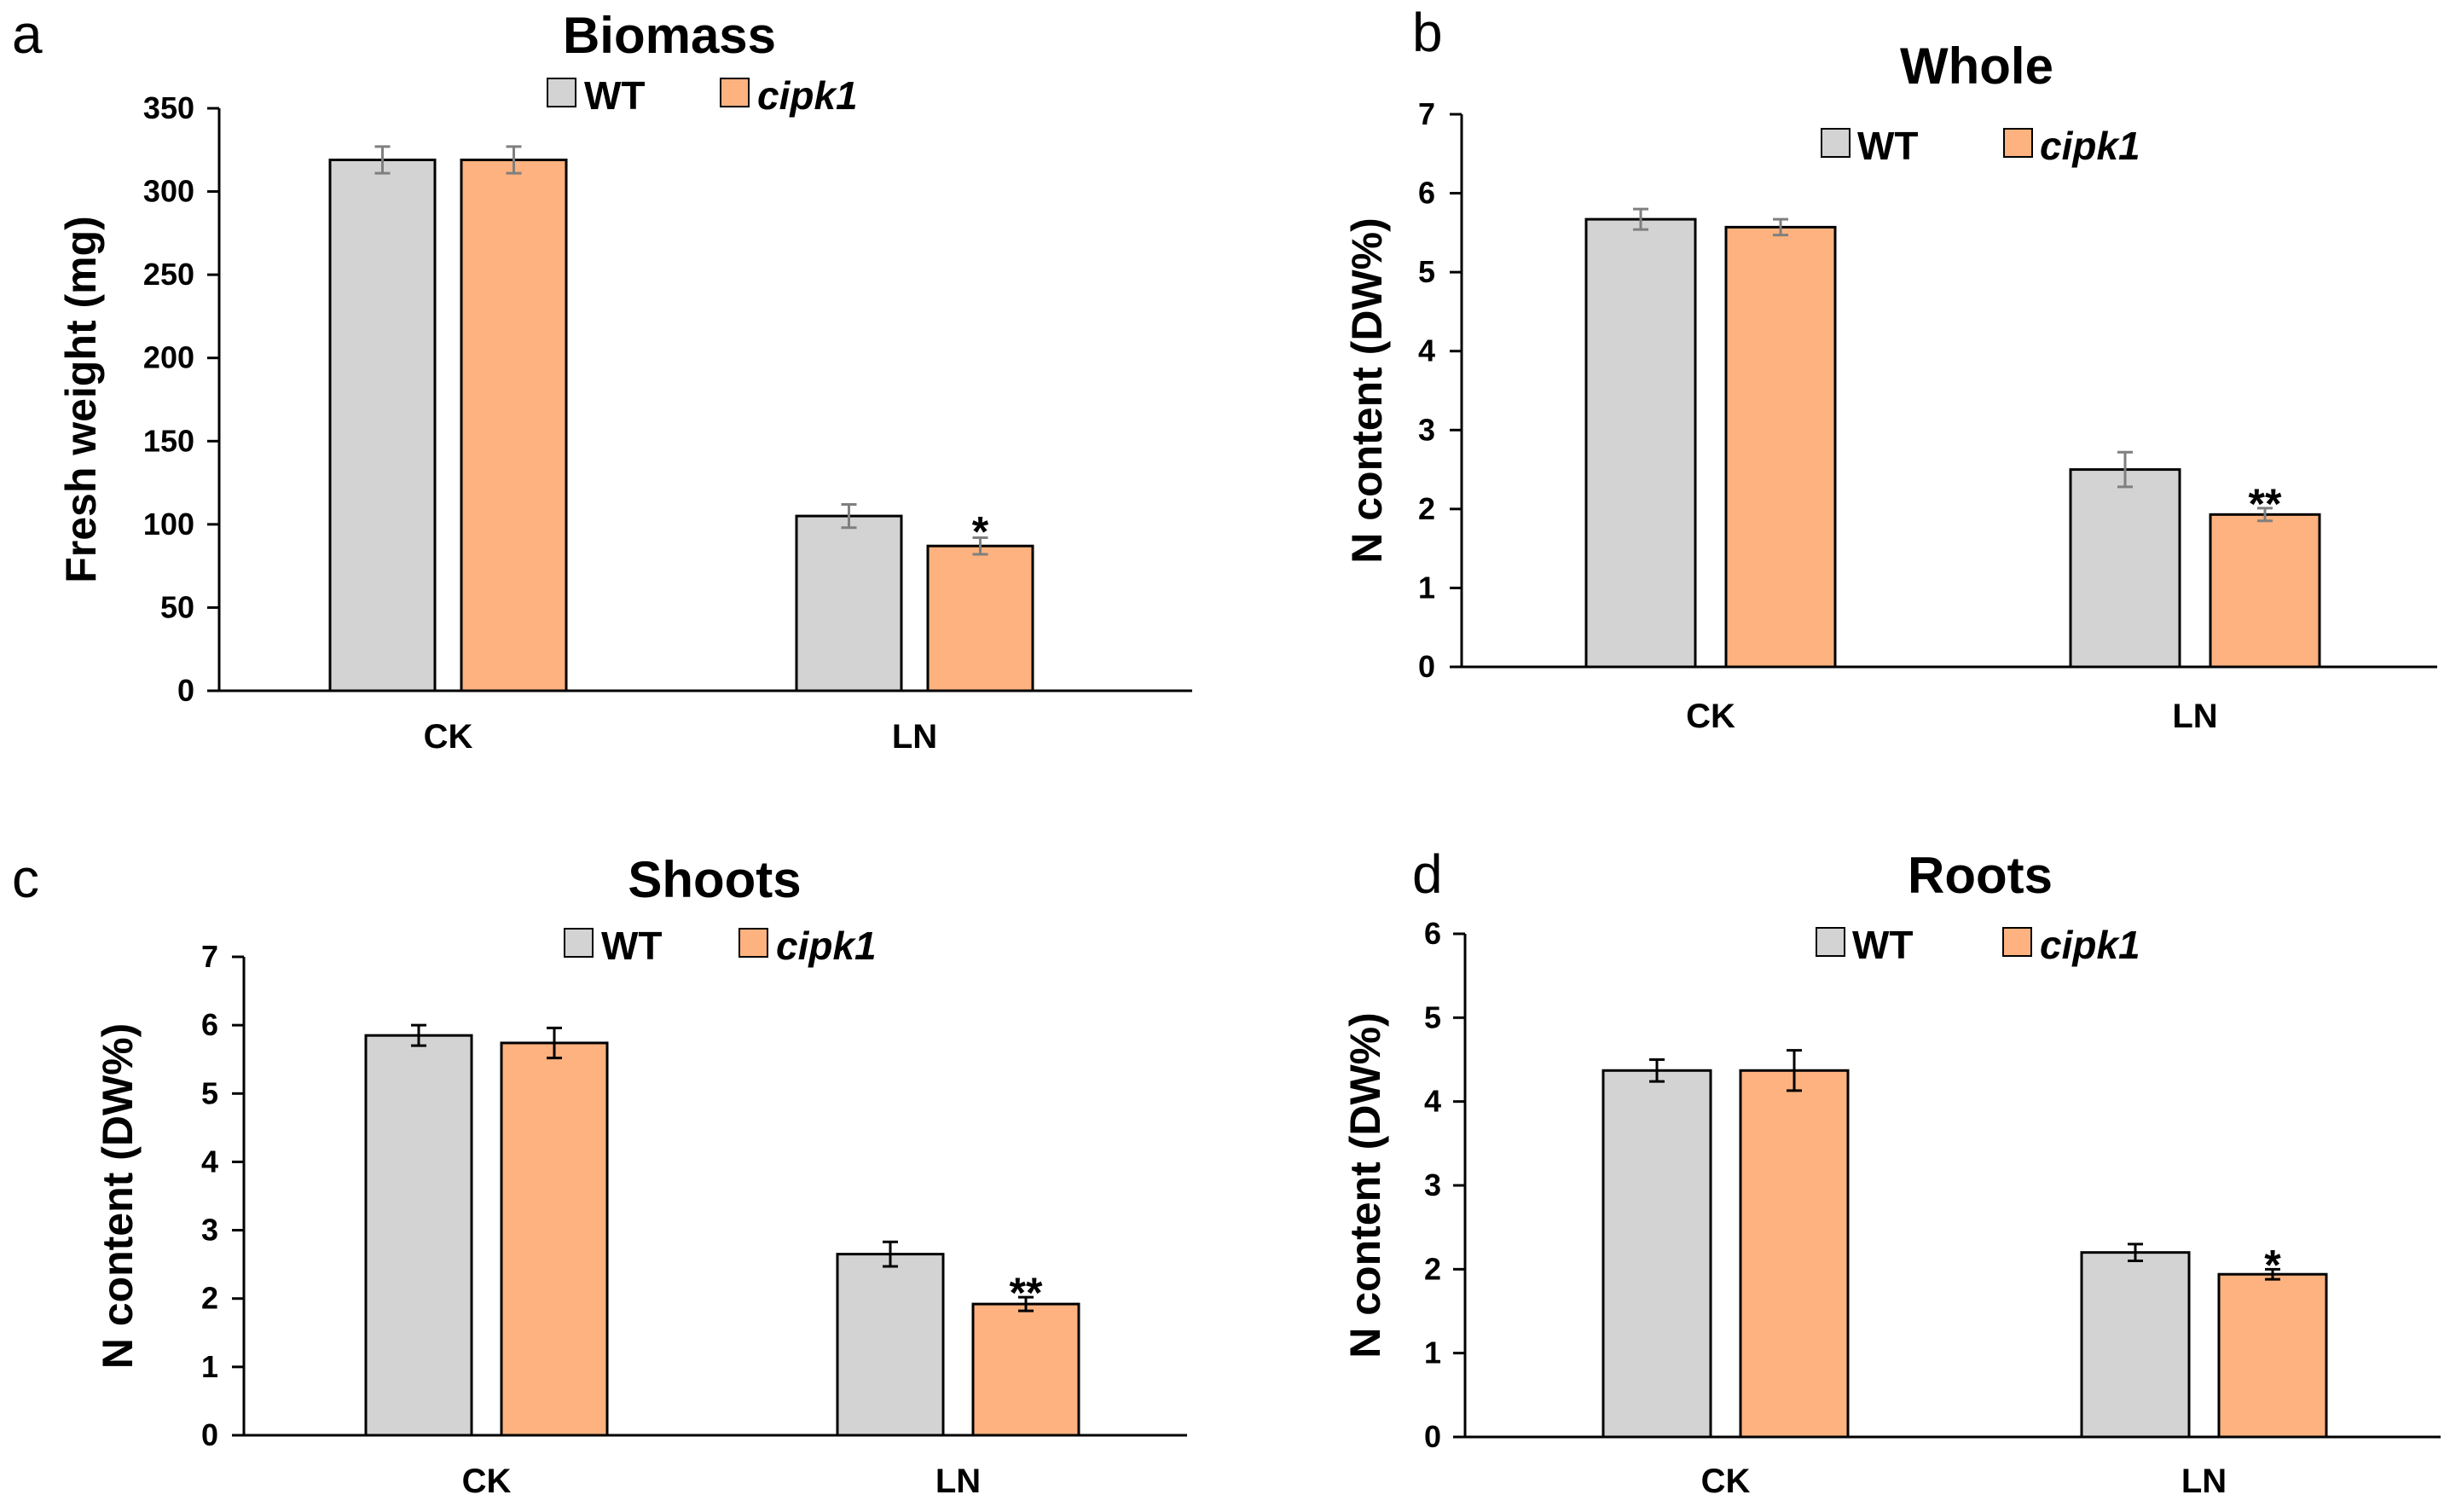 This screenshot has height=1512, width=2450. I want to click on y-axis-title: Fresh weight (mg), so click(81, 399).